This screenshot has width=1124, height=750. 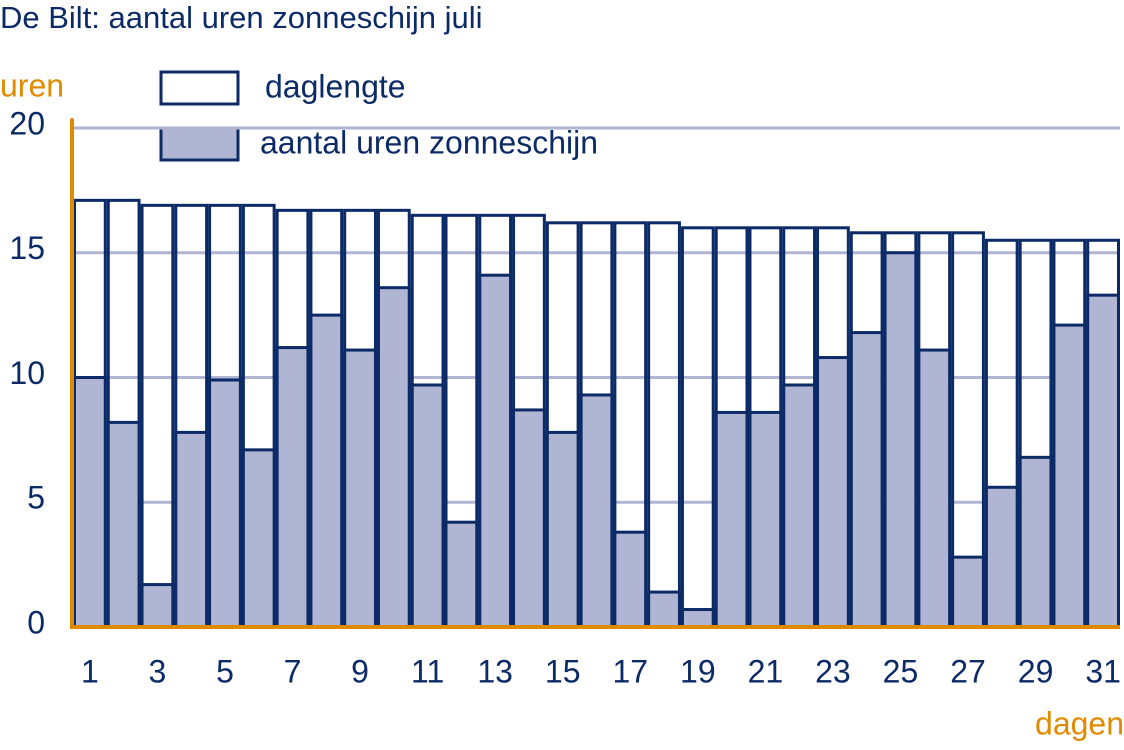 I want to click on x-tick-label: 17, so click(x=630, y=671).